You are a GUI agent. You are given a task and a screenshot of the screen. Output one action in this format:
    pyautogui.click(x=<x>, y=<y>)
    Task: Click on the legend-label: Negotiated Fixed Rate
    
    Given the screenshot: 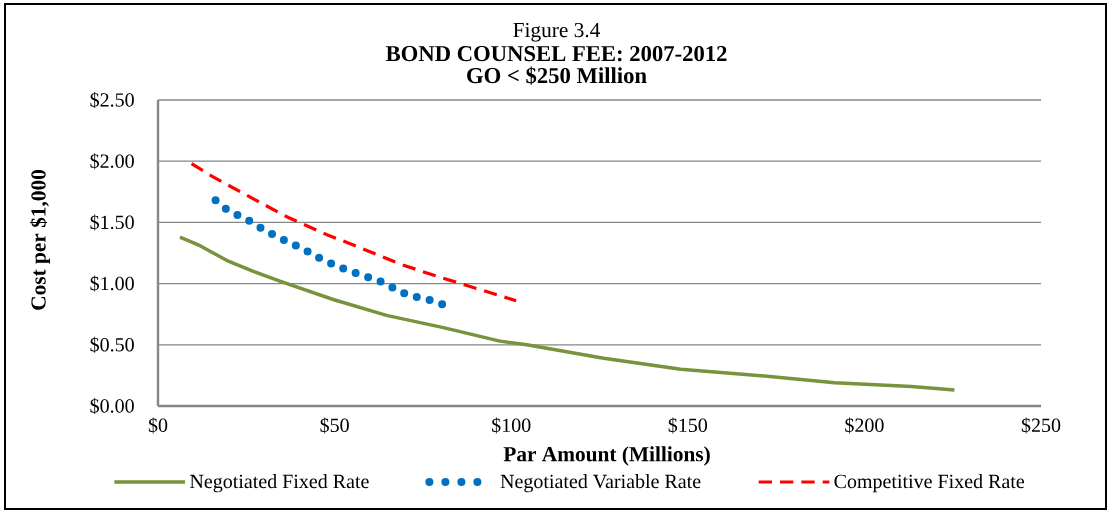 What is the action you would take?
    pyautogui.click(x=279, y=483)
    